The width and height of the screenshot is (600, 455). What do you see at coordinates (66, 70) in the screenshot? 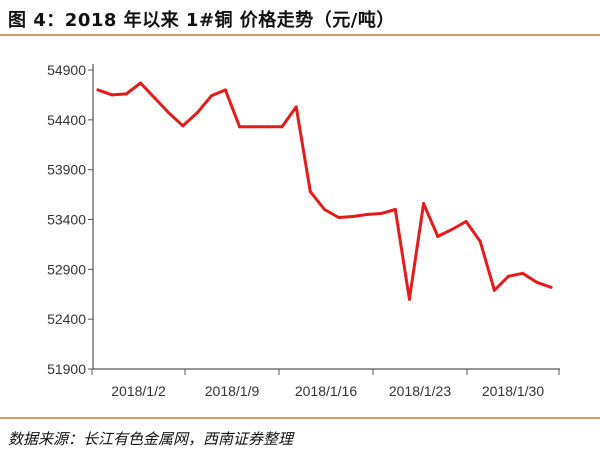
I see `y-tick-label: 54900` at bounding box center [66, 70].